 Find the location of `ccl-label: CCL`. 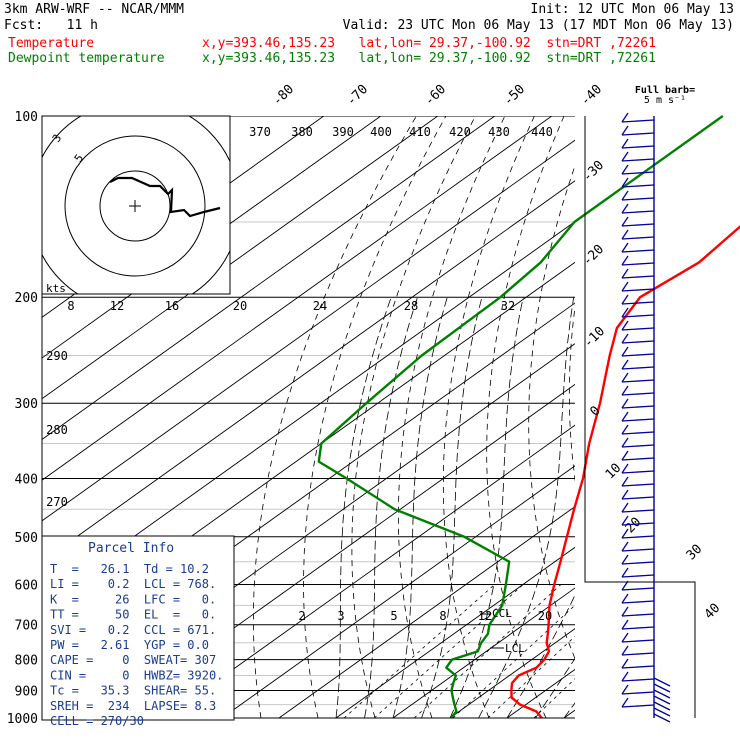

ccl-label: CCL is located at coordinates (502, 613).